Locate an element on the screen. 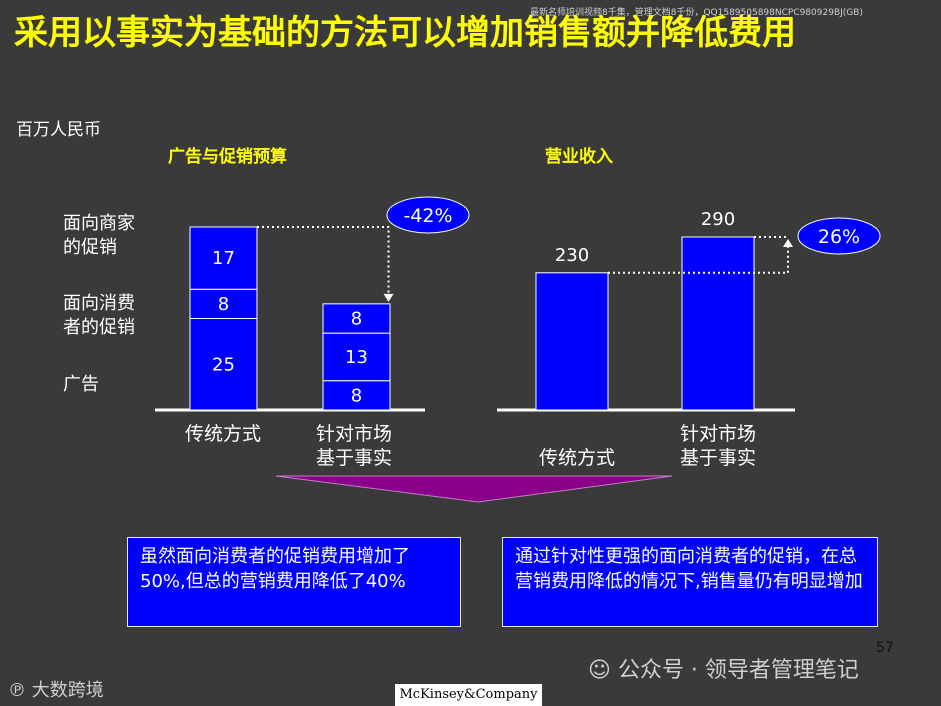  left-stacked-bar-chart: 25 8 17 8 13 8 -42% is located at coordinates (312, 304).